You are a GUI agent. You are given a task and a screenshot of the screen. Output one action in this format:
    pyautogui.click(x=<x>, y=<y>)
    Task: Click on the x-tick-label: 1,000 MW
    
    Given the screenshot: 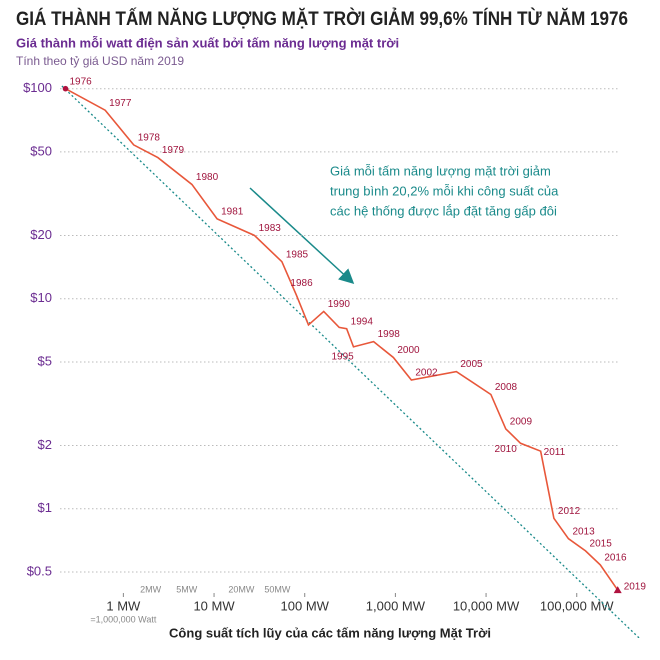 What is the action you would take?
    pyautogui.click(x=396, y=605)
    